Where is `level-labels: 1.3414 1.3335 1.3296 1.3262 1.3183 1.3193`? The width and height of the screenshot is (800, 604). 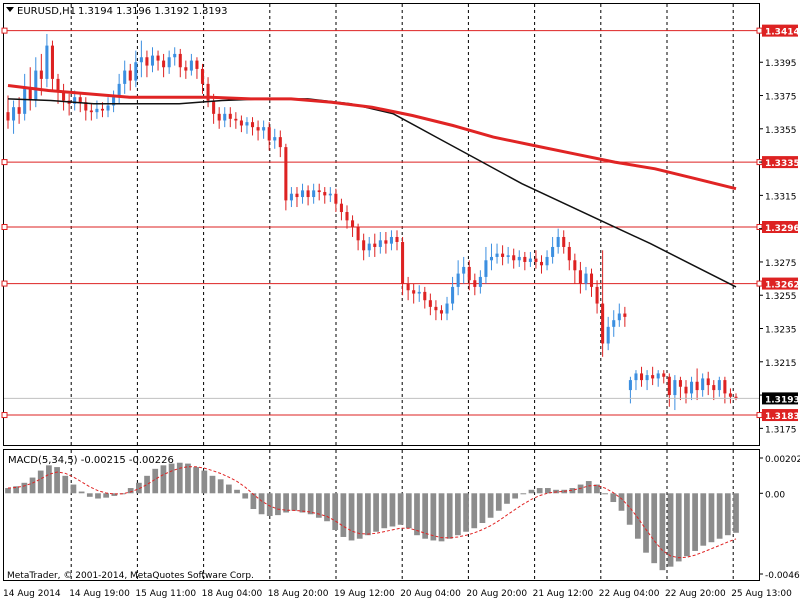
level-labels: 1.3414 1.3335 1.3296 1.3262 1.3183 1.3193 is located at coordinates (781, 223).